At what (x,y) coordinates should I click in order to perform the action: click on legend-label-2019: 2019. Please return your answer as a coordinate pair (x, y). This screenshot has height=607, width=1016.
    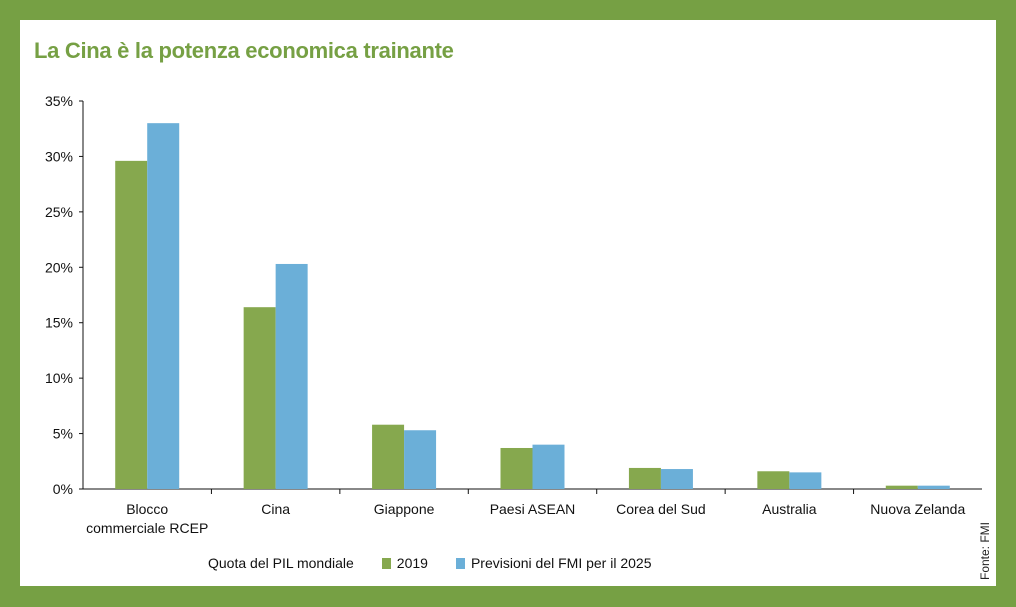
    Looking at the image, I should click on (412, 563).